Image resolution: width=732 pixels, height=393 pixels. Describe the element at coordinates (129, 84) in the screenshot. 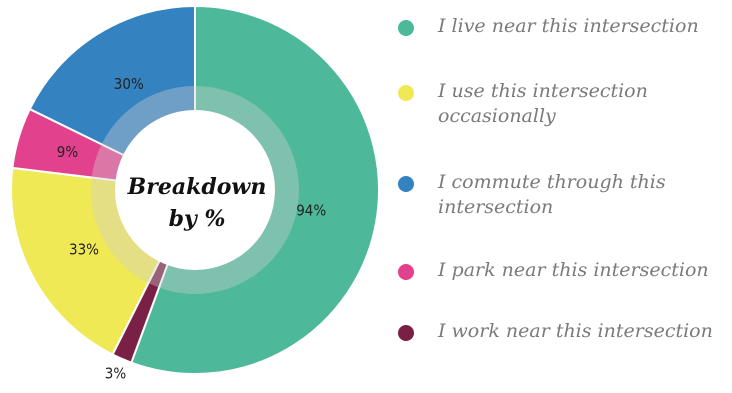

I see `slice-label: 30%` at that location.